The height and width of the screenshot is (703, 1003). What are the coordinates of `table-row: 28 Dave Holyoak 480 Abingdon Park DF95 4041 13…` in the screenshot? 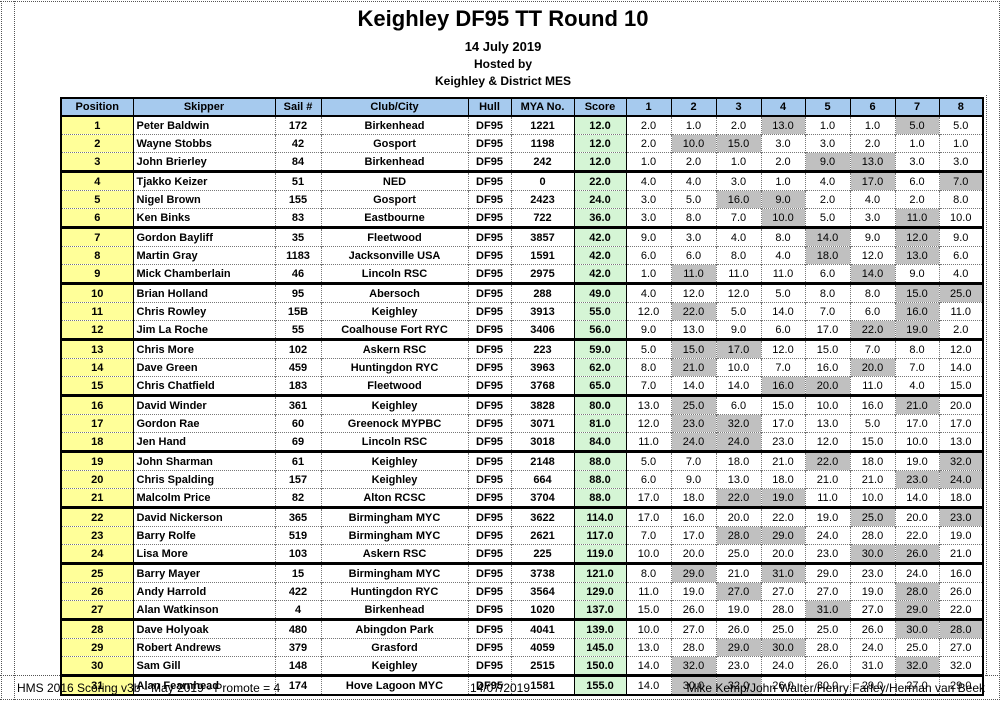 It's located at (521, 628).